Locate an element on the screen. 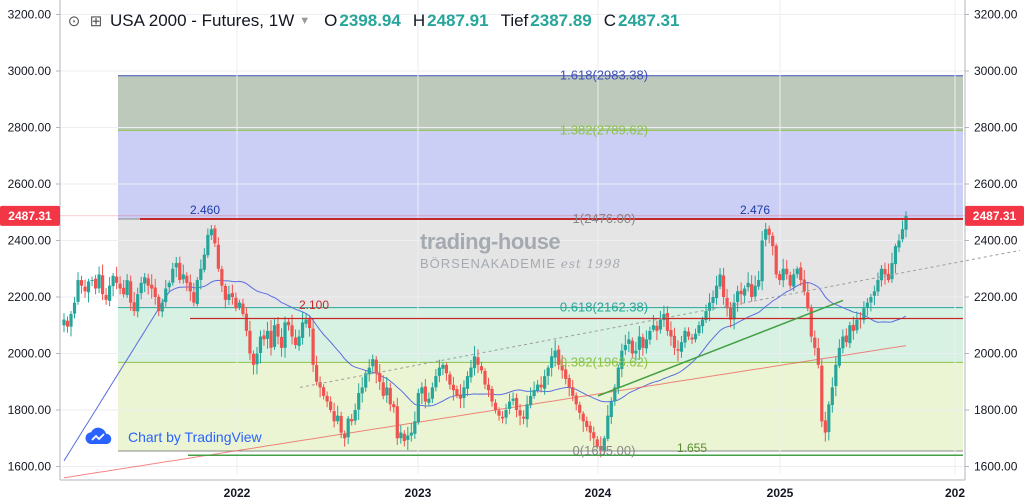 Image resolution: width=1024 pixels, height=502 pixels. hide-icon: ⊙ is located at coordinates (74, 21).